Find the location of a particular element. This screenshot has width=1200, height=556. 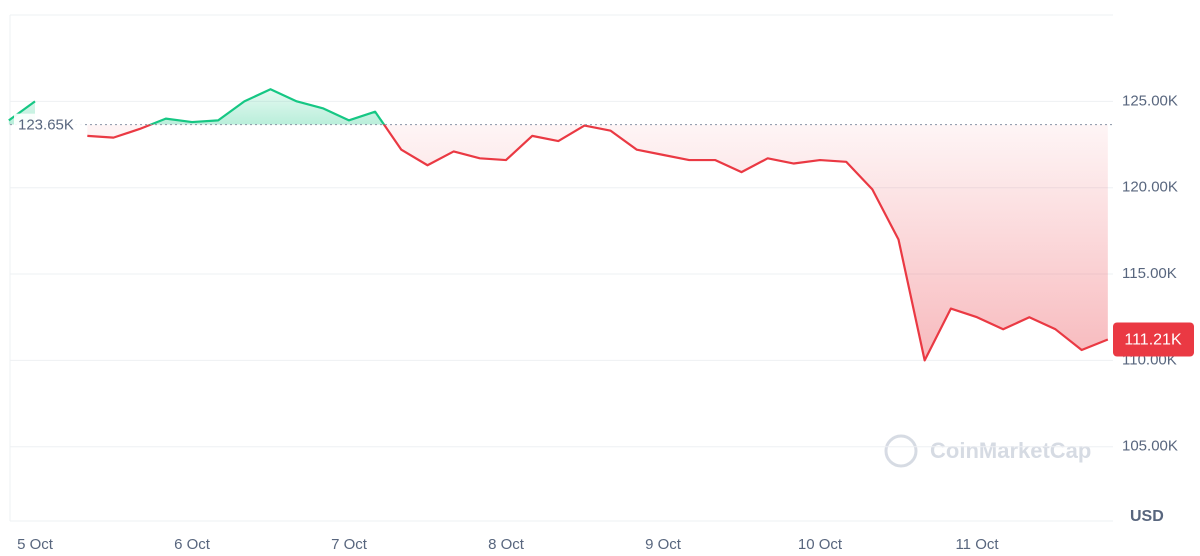

baseline-label: 123.65K is located at coordinates (46, 125).